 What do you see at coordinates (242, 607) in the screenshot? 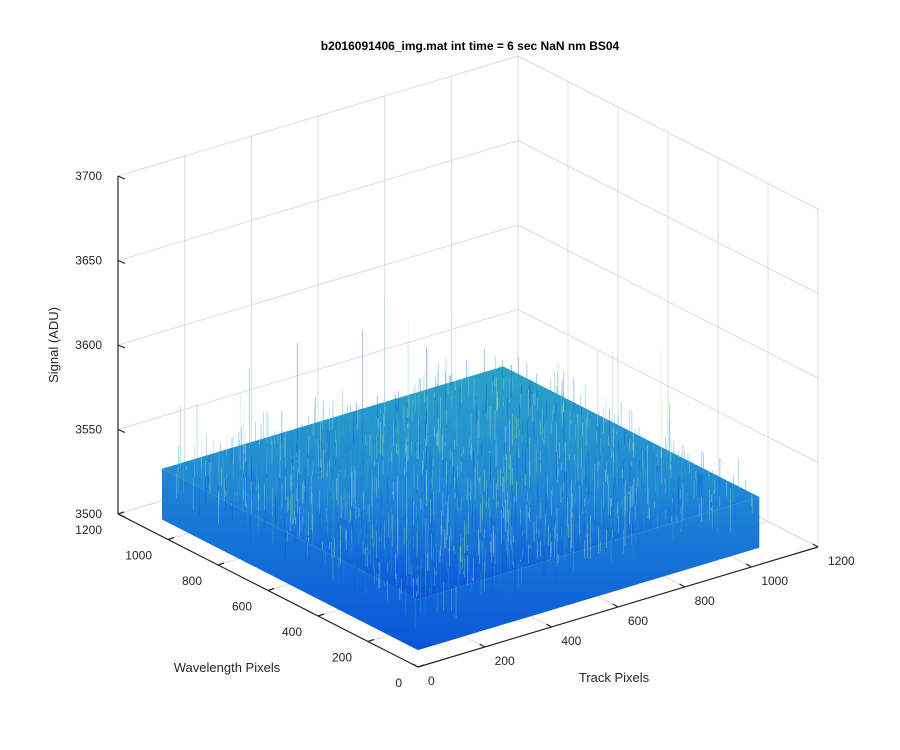
I see `y-tick-label: 600` at bounding box center [242, 607].